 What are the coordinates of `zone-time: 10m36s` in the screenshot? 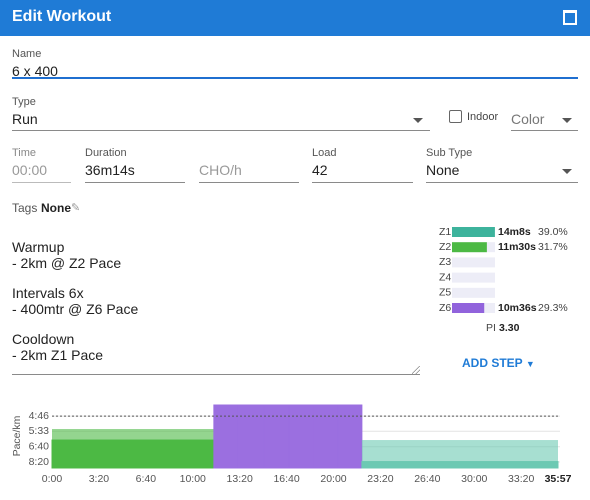 It's located at (517, 308).